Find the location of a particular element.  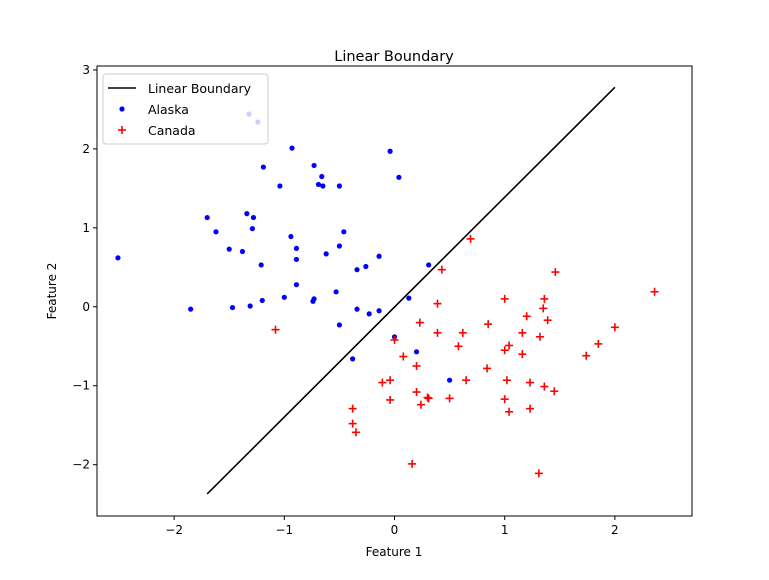

legend-dot-marker is located at coordinates (122, 109).